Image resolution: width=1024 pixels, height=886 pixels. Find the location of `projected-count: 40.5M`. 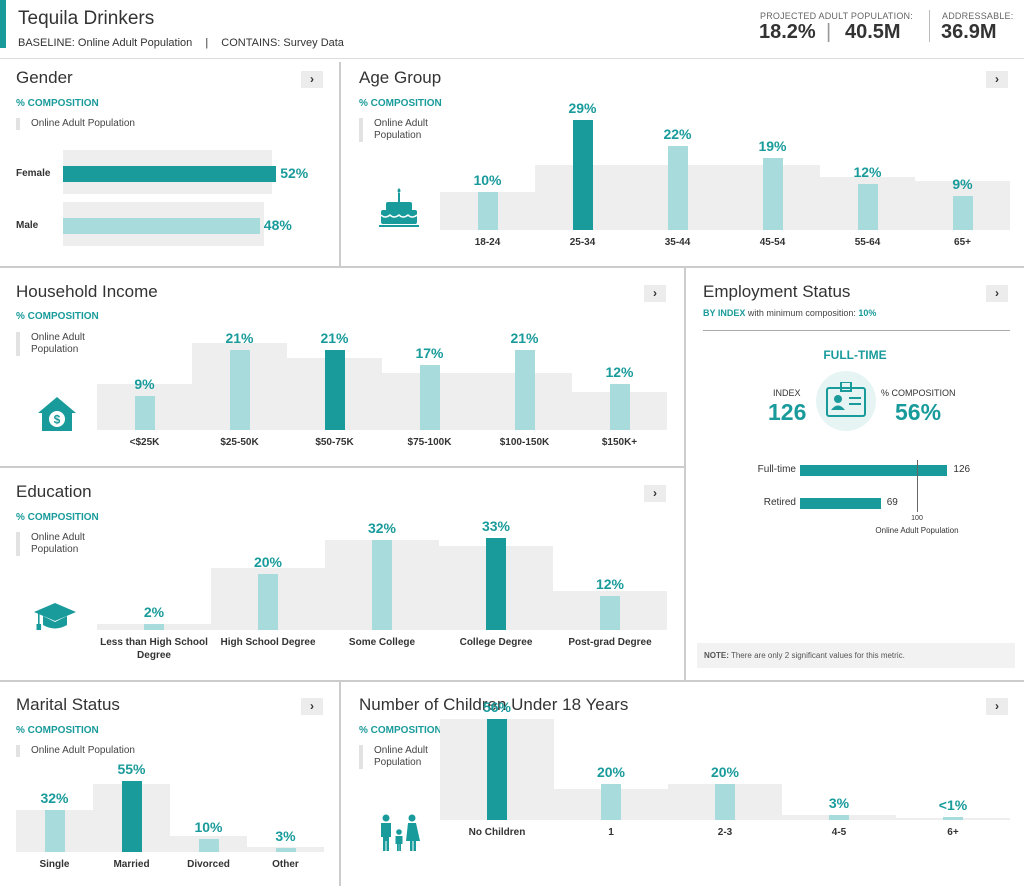

projected-count: 40.5M is located at coordinates (873, 32).